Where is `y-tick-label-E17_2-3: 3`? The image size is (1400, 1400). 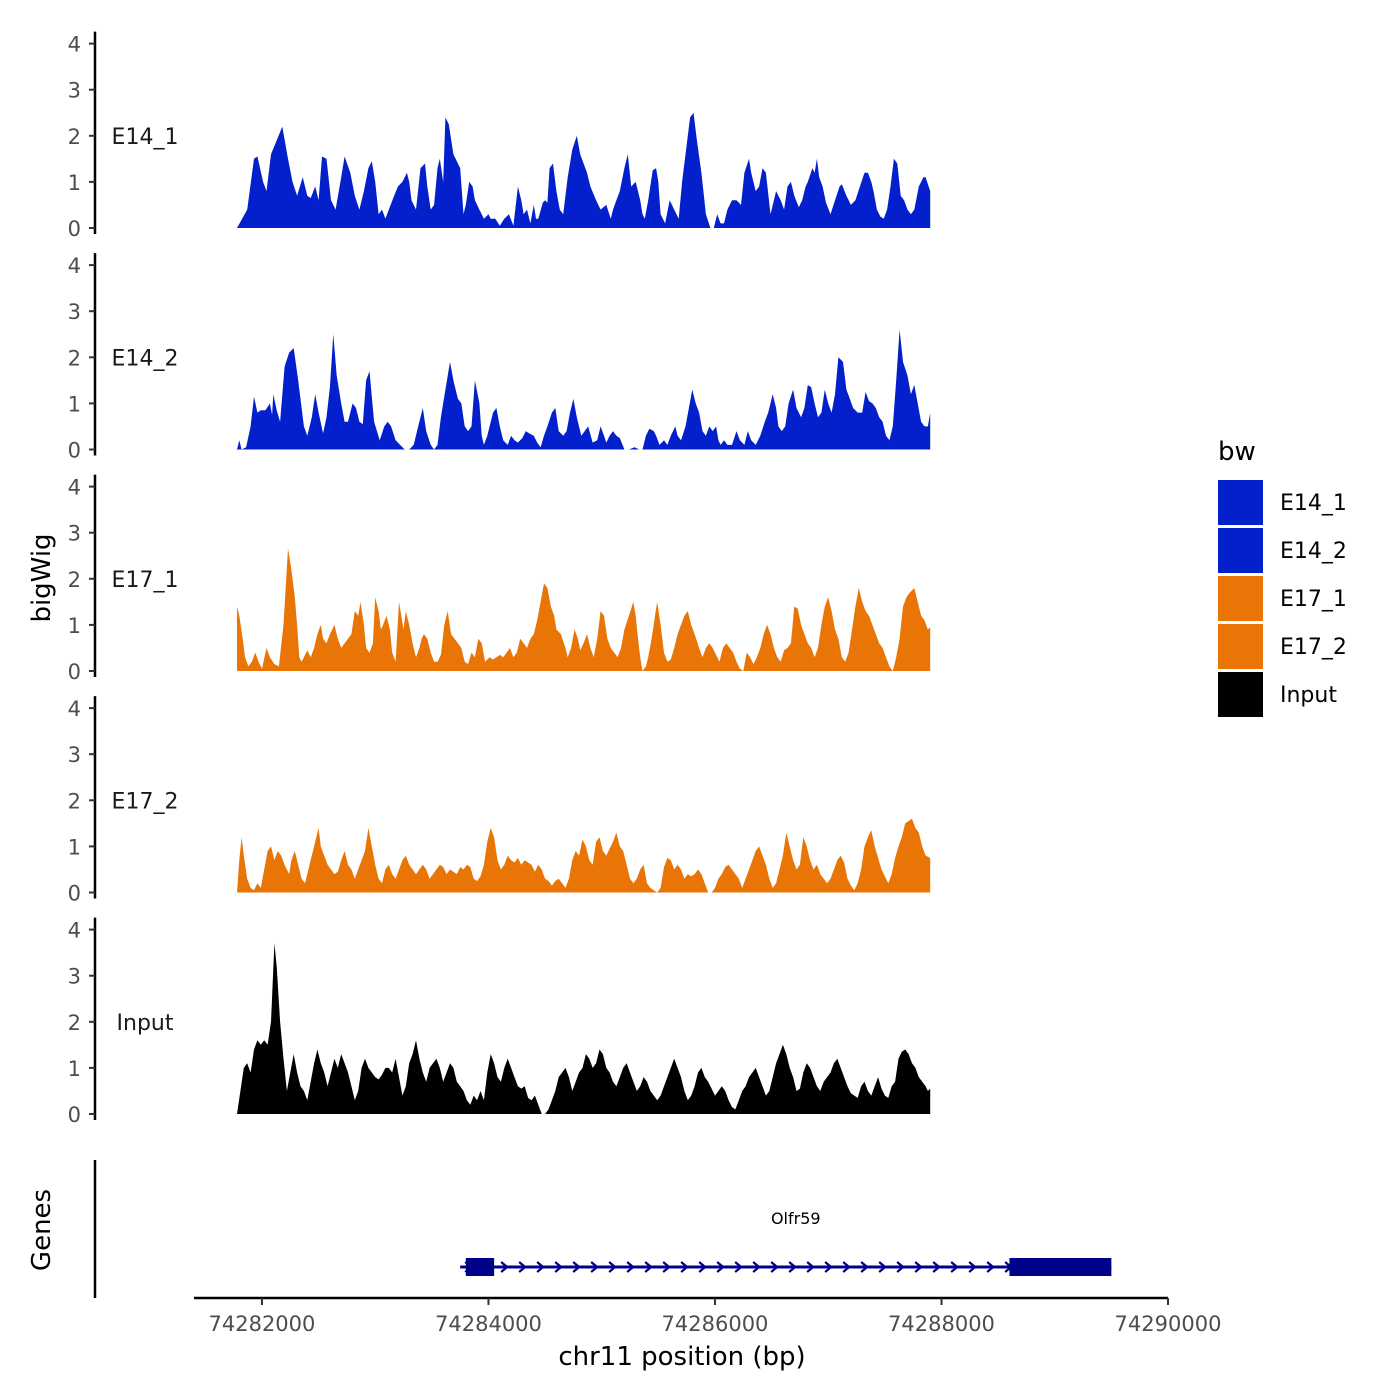
y-tick-label-E17_2-3: 3 is located at coordinates (74, 755).